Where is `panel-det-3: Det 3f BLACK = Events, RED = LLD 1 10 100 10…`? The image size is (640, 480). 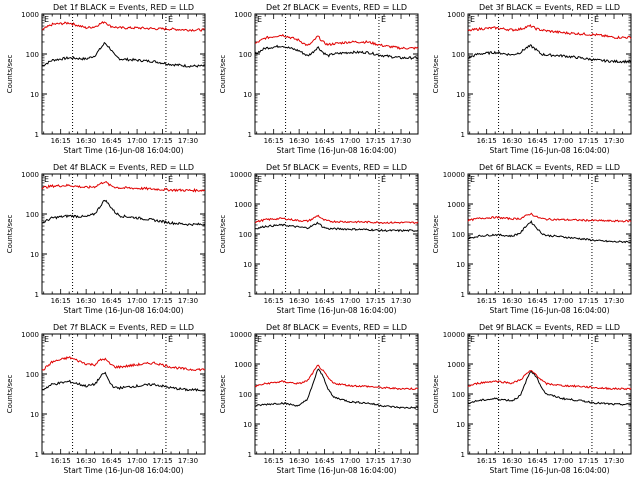 panel-det-3: Det 3f BLACK = Events, RED = LLD 1 10 100 10… is located at coordinates (532, 79).